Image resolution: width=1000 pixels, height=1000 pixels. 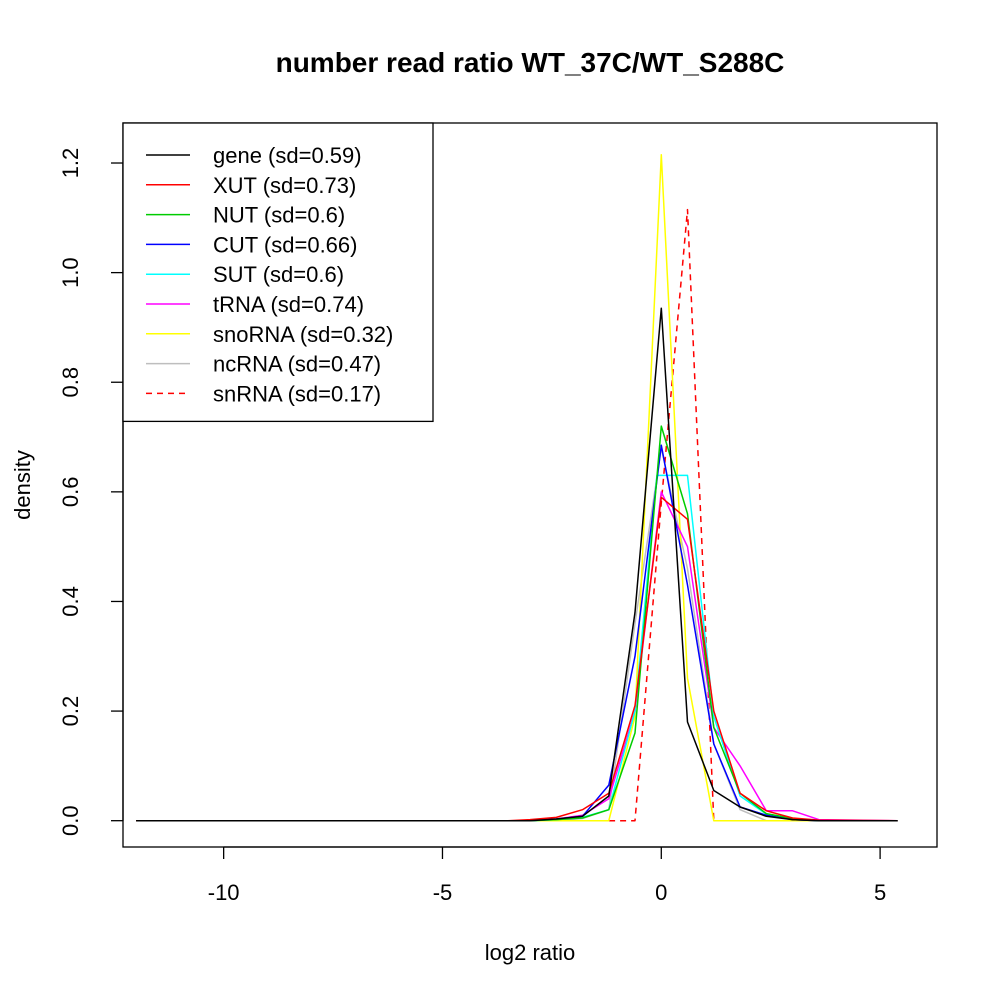 What do you see at coordinates (661, 892) in the screenshot?
I see `x-tick-label: 0` at bounding box center [661, 892].